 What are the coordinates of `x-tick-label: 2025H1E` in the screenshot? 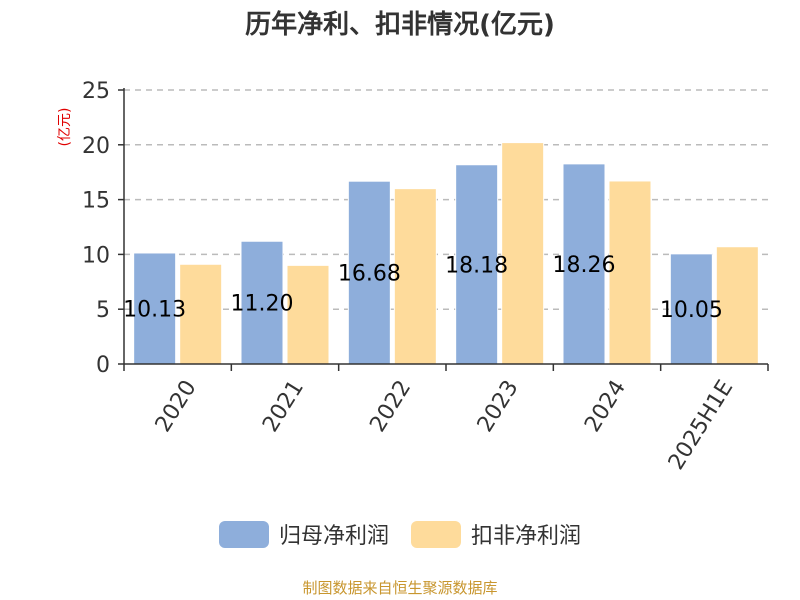 It's located at (701, 425).